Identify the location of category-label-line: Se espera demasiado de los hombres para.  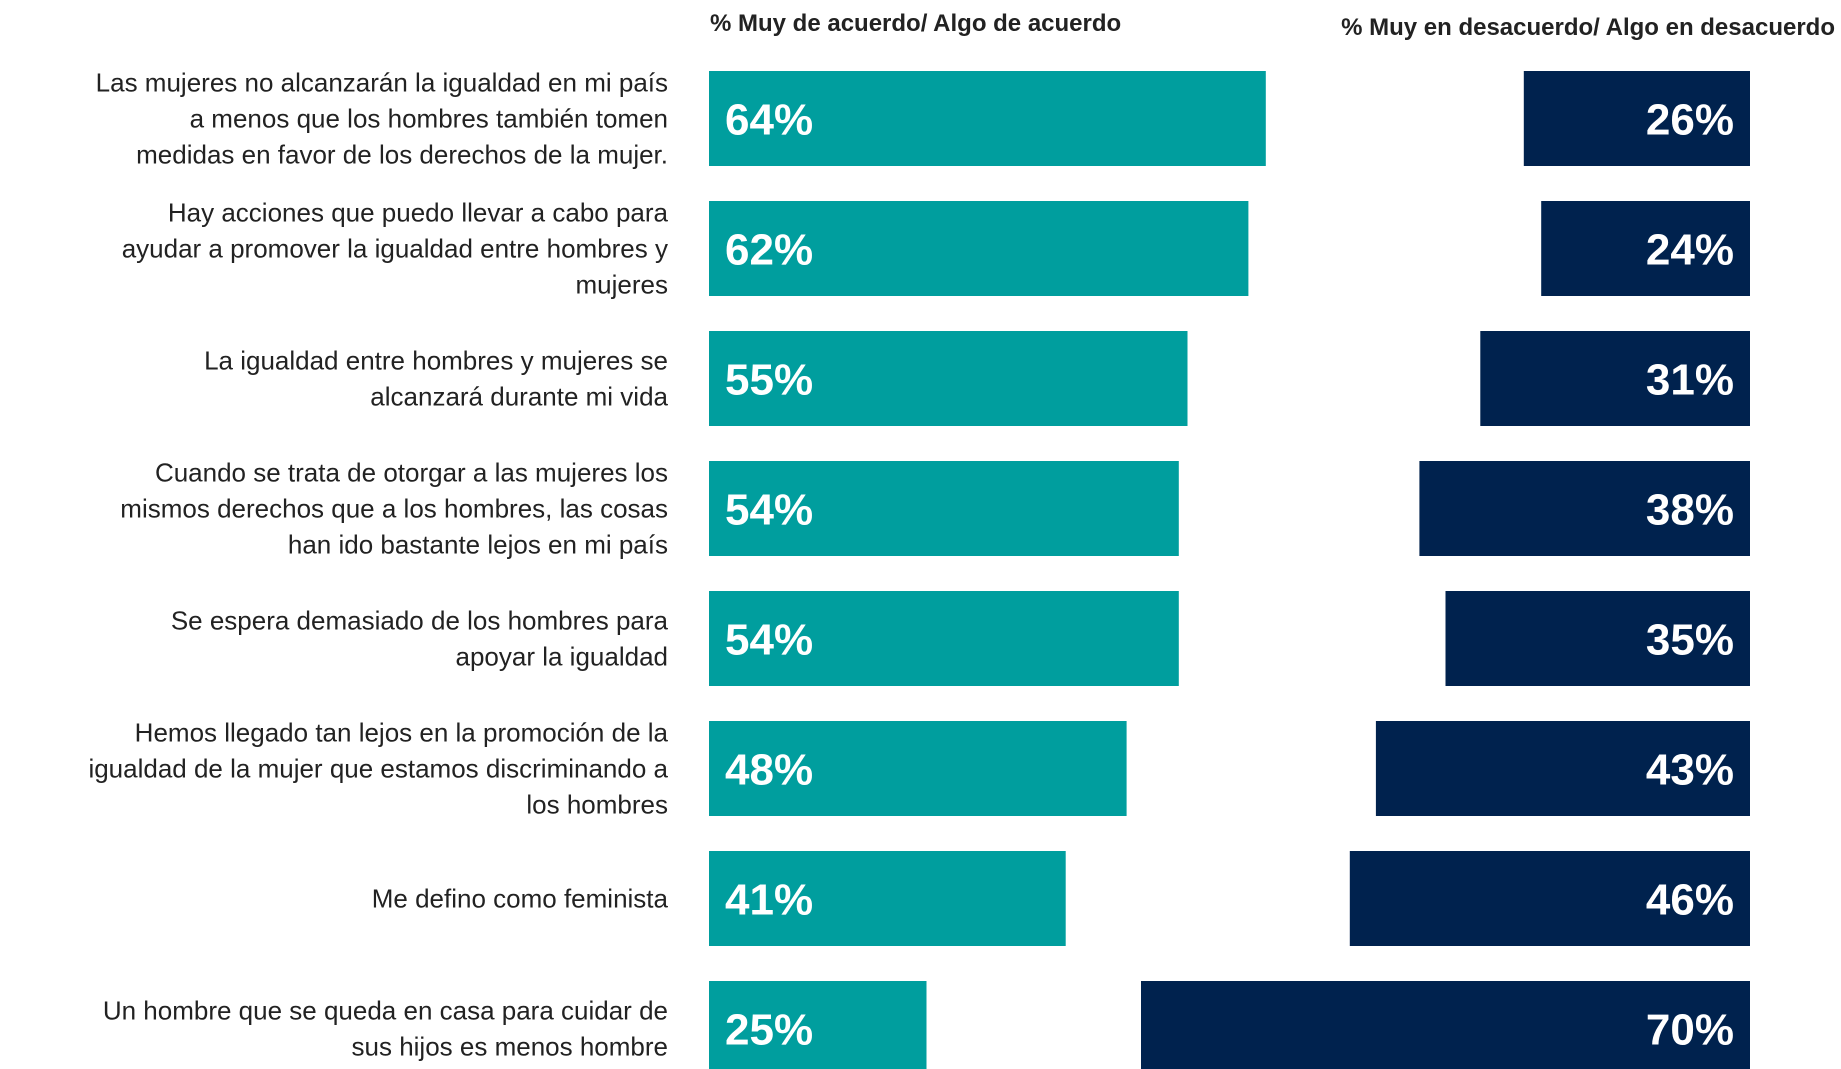
(420, 621).